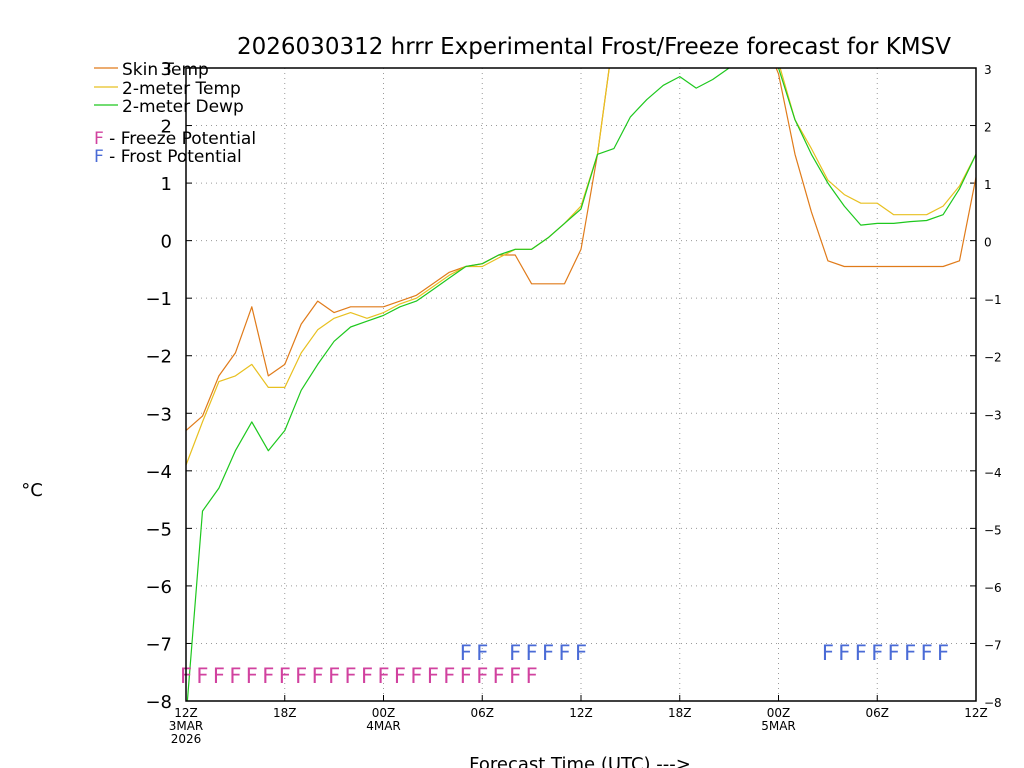 Image resolution: width=1024 pixels, height=768 pixels. What do you see at coordinates (993, 703) in the screenshot?
I see `y-tick-label-right: −8` at bounding box center [993, 703].